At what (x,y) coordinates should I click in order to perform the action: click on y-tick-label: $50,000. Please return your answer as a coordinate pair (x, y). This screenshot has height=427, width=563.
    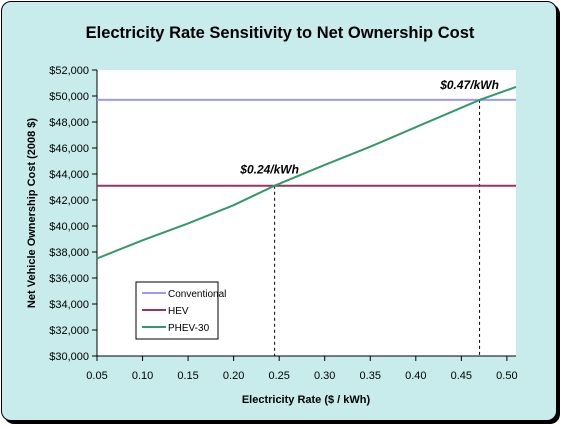
    Looking at the image, I should click on (69, 97).